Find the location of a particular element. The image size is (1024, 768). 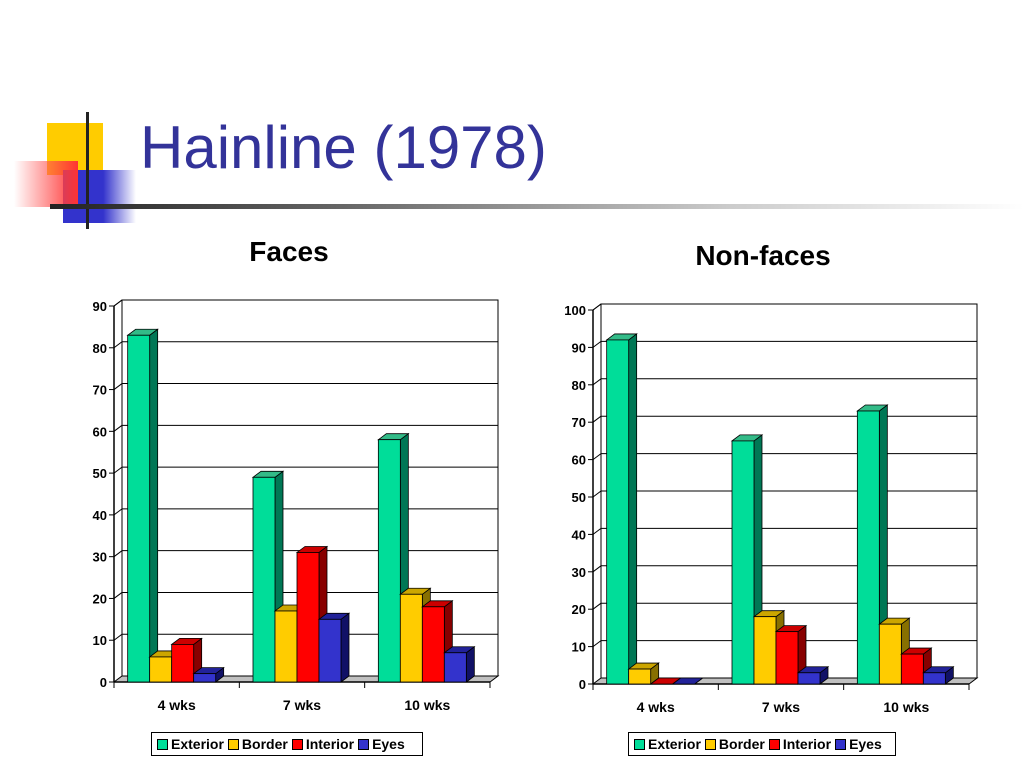

faces-bar-exterior-4-wks is located at coordinates (142, 505).